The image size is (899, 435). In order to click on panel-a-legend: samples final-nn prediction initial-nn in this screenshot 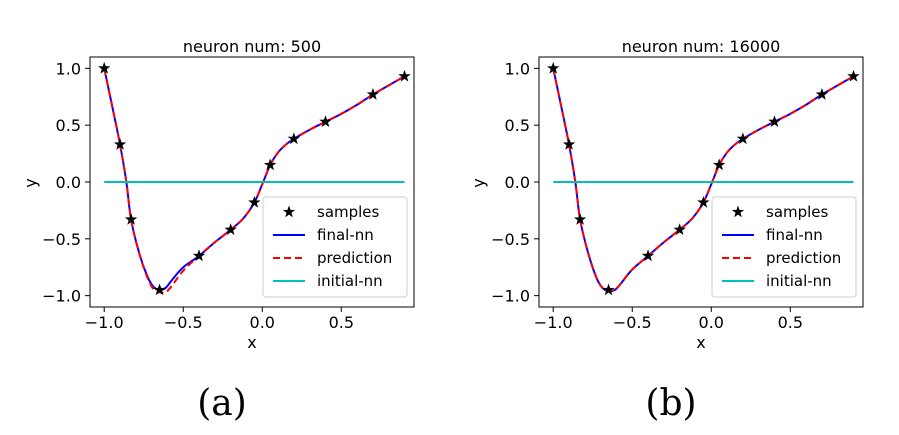, I will do `click(335, 247)`.